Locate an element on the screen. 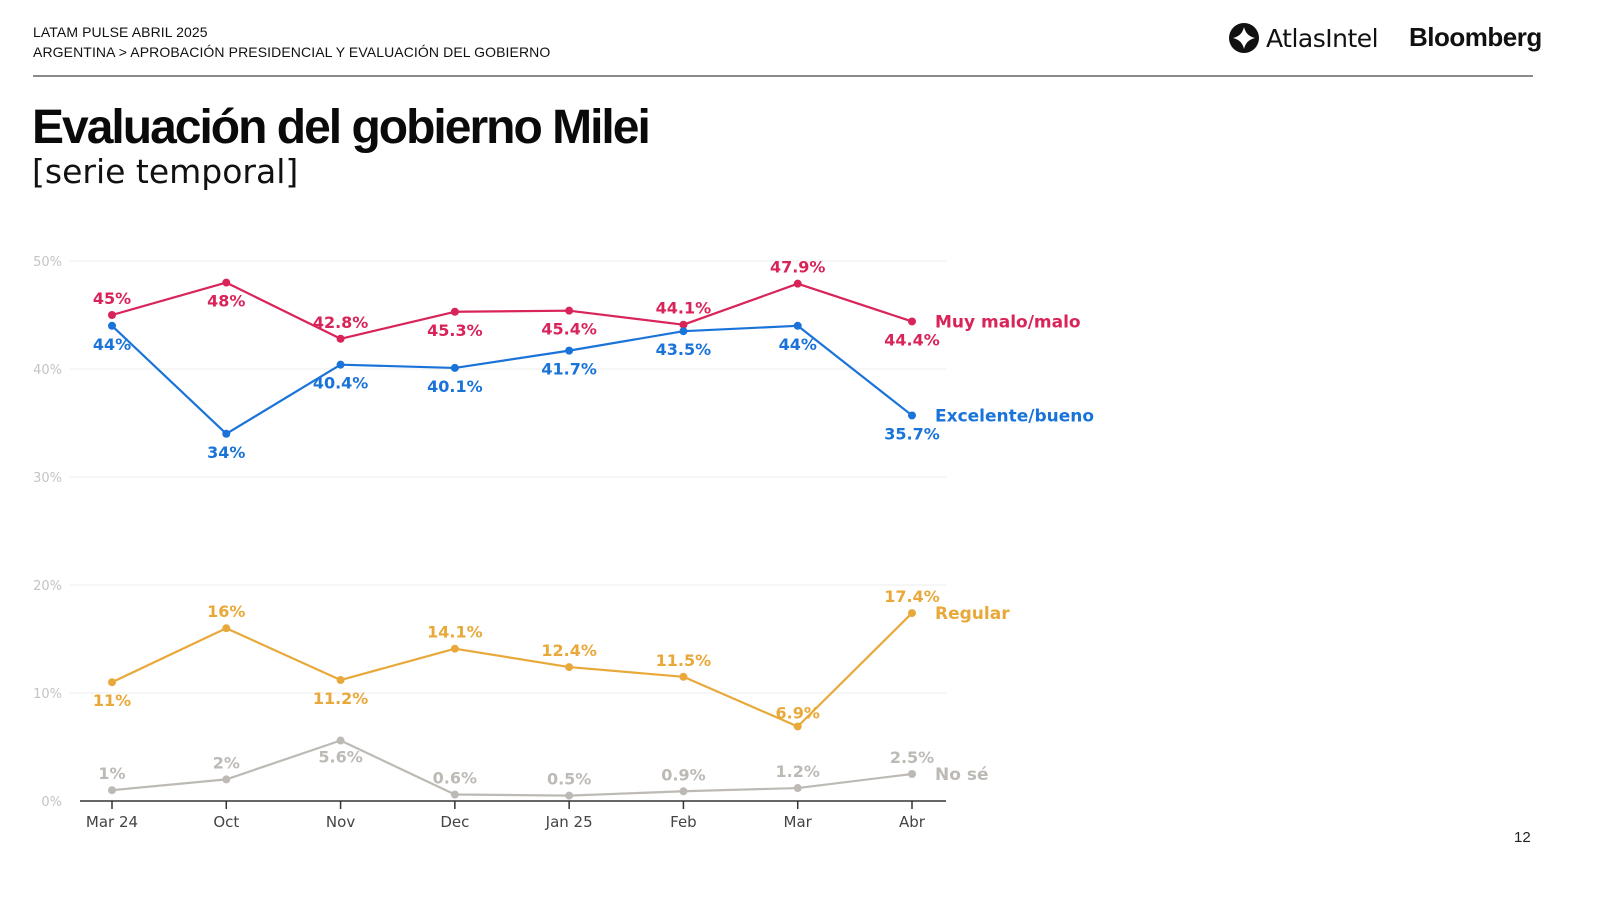 The height and width of the screenshot is (900, 1600). header-divider is located at coordinates (783, 76).